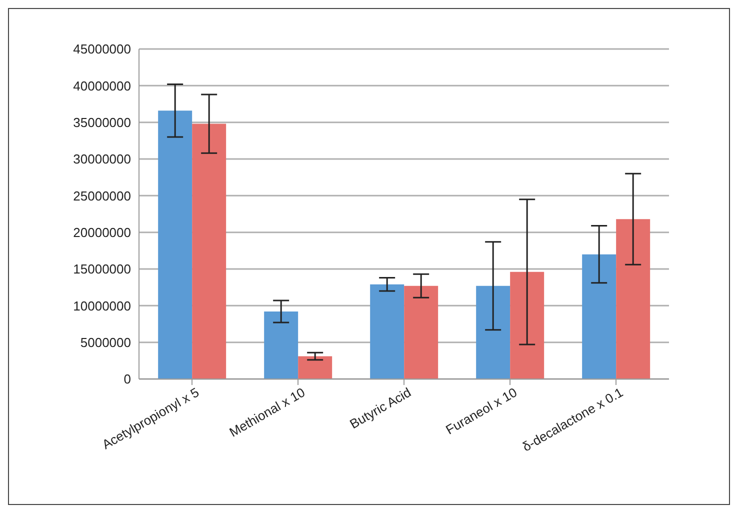 Image resolution: width=740 pixels, height=517 pixels. I want to click on y-tick-label: 5000000, so click(105, 342).